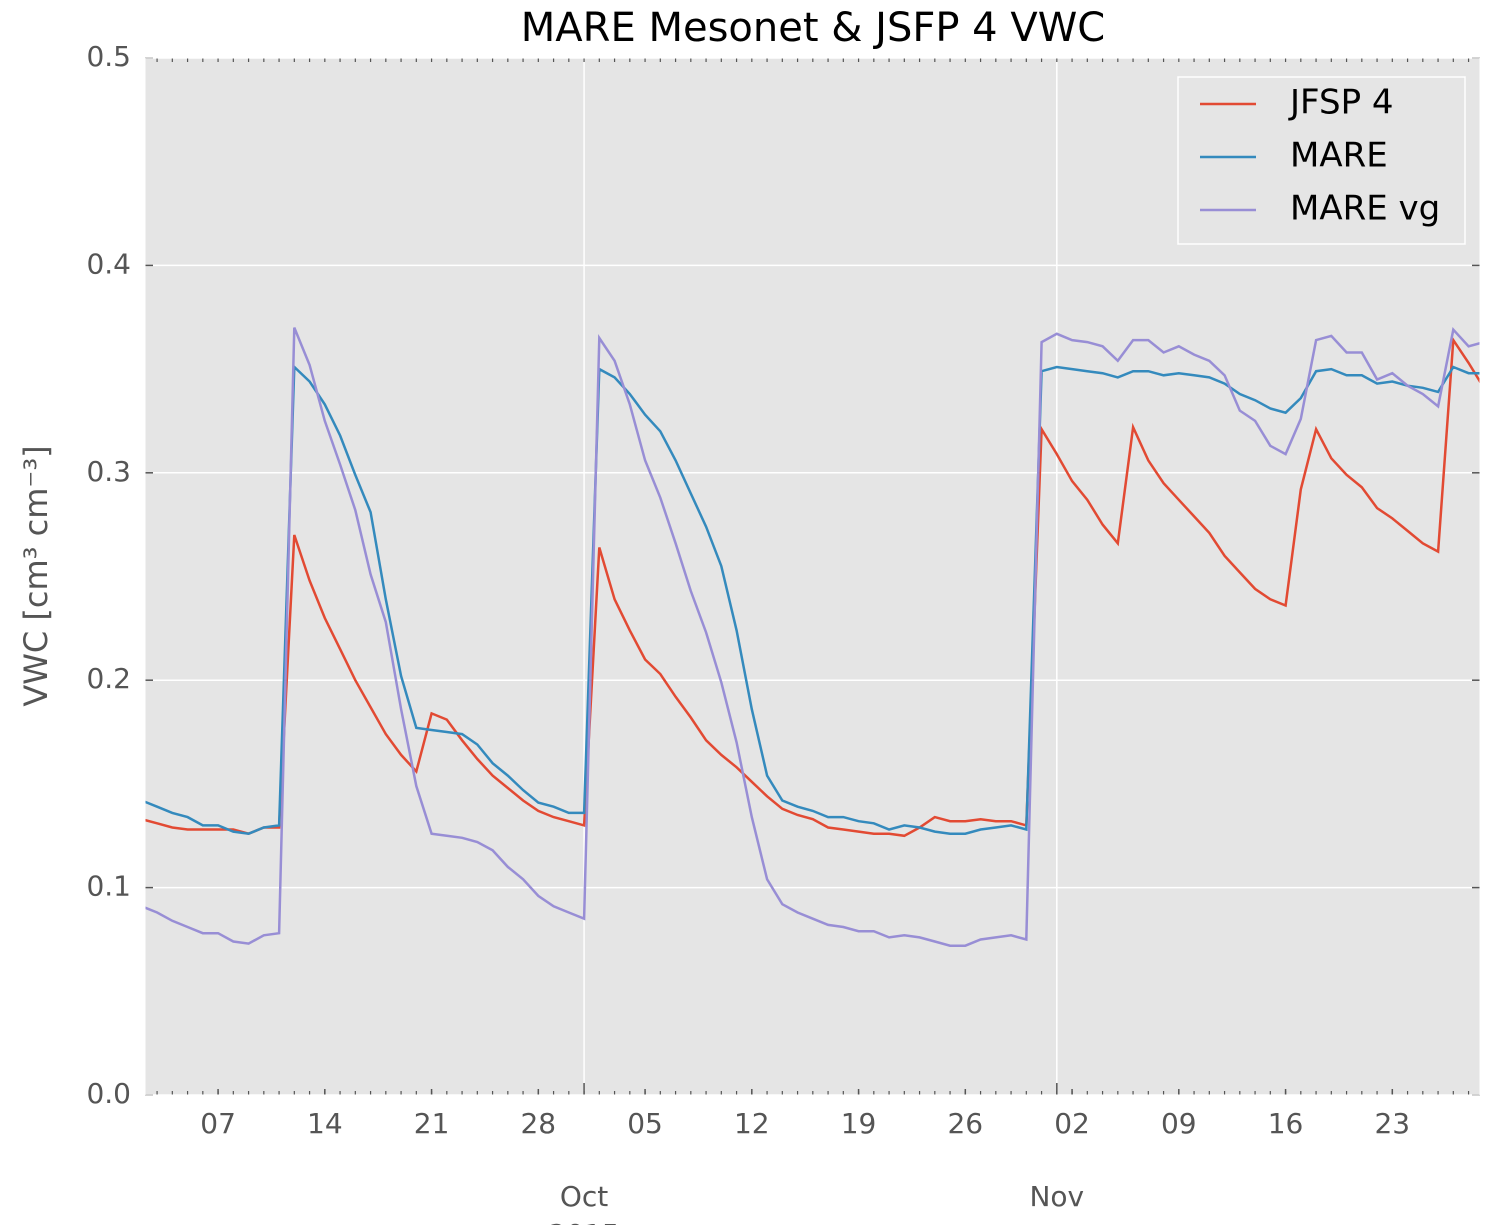 The width and height of the screenshot is (1490, 1225). I want to click on x-tick-label: 19, so click(859, 1123).